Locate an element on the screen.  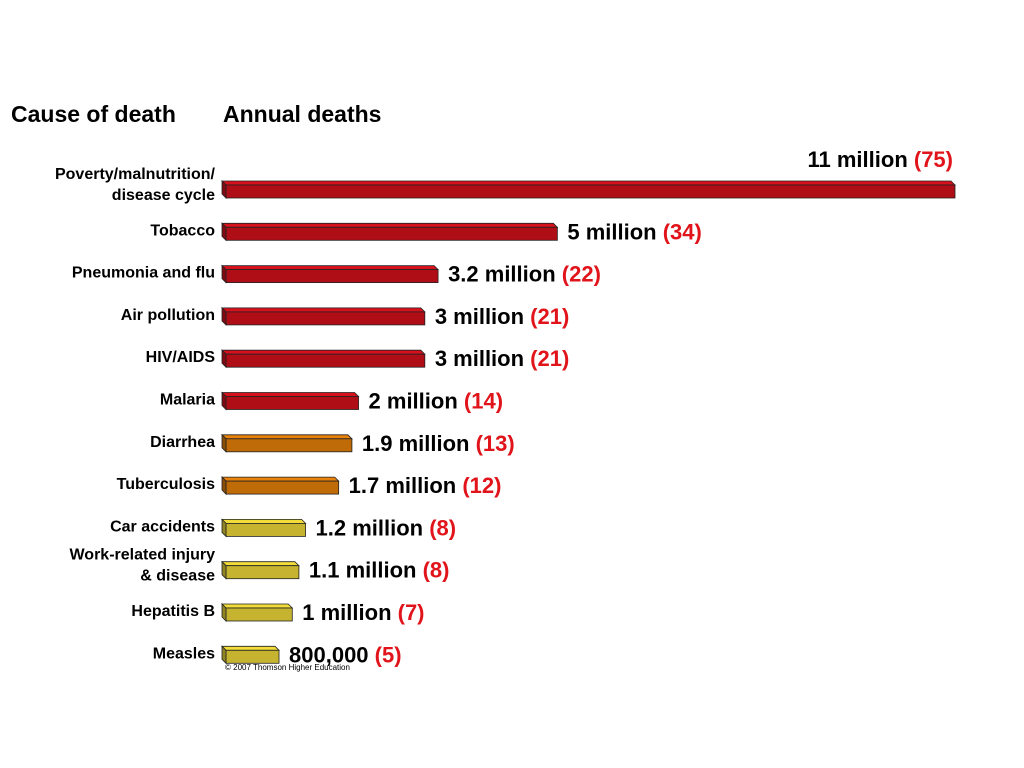
category-label: Malaria is located at coordinates (187, 400).